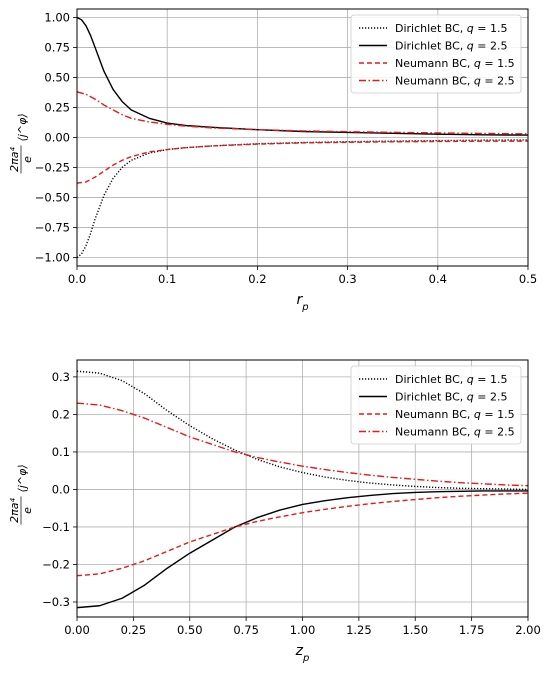  What do you see at coordinates (302, 302) in the screenshot?
I see `x-axis-label: rp` at bounding box center [302, 302].